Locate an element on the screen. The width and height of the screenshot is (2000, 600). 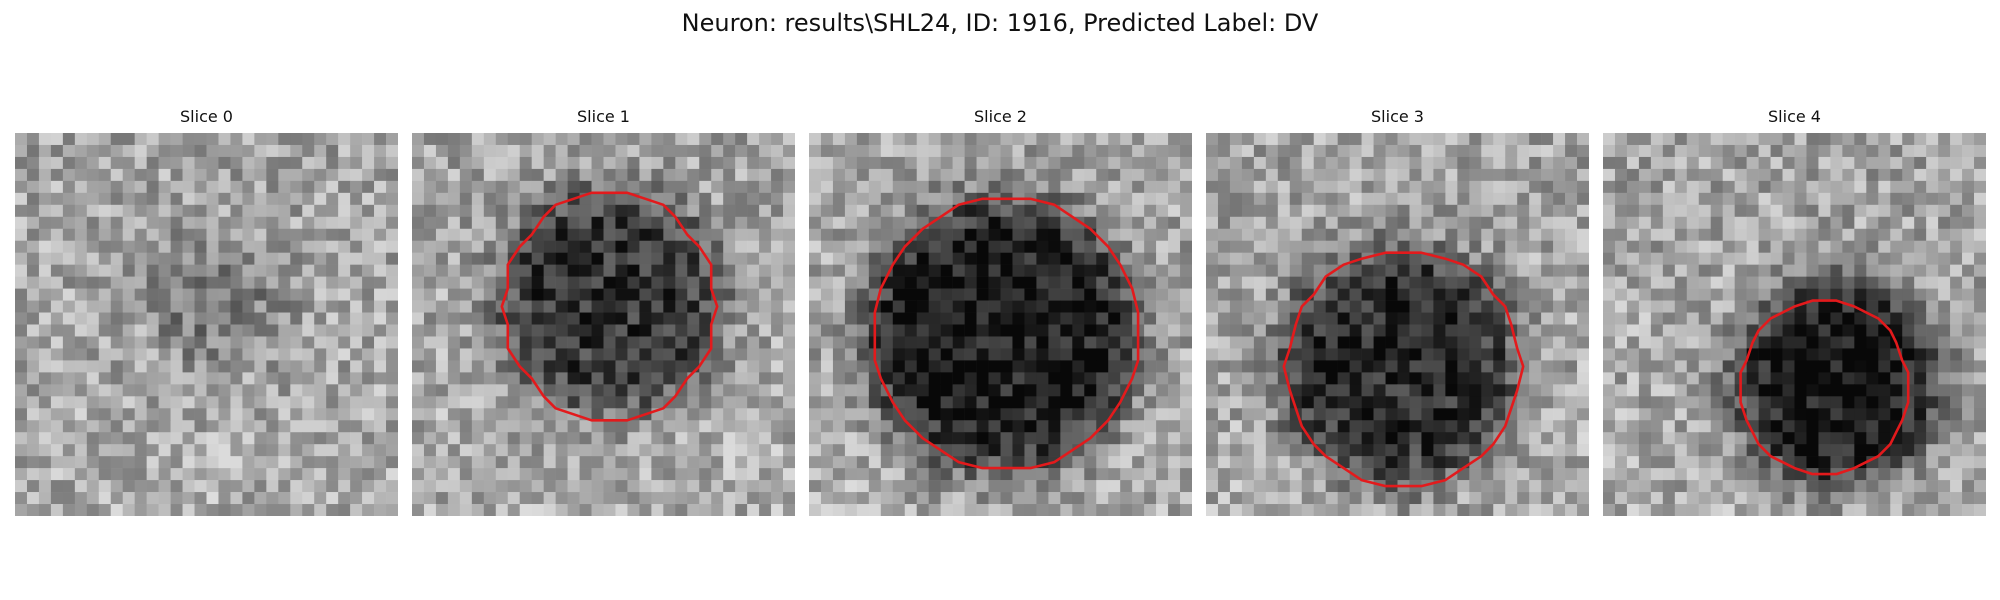
pixel-grid is located at coordinates (603, 324).